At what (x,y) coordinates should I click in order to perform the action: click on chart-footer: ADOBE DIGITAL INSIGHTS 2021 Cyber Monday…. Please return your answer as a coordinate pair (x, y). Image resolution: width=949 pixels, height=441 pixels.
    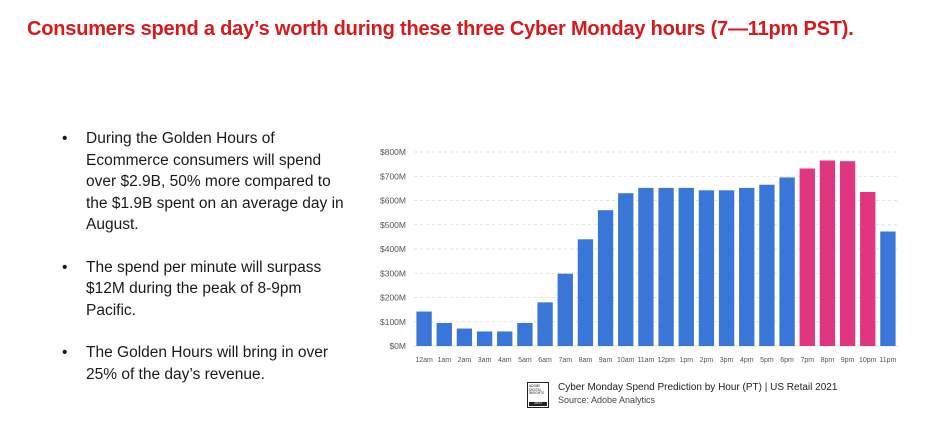
    Looking at the image, I should click on (682, 395).